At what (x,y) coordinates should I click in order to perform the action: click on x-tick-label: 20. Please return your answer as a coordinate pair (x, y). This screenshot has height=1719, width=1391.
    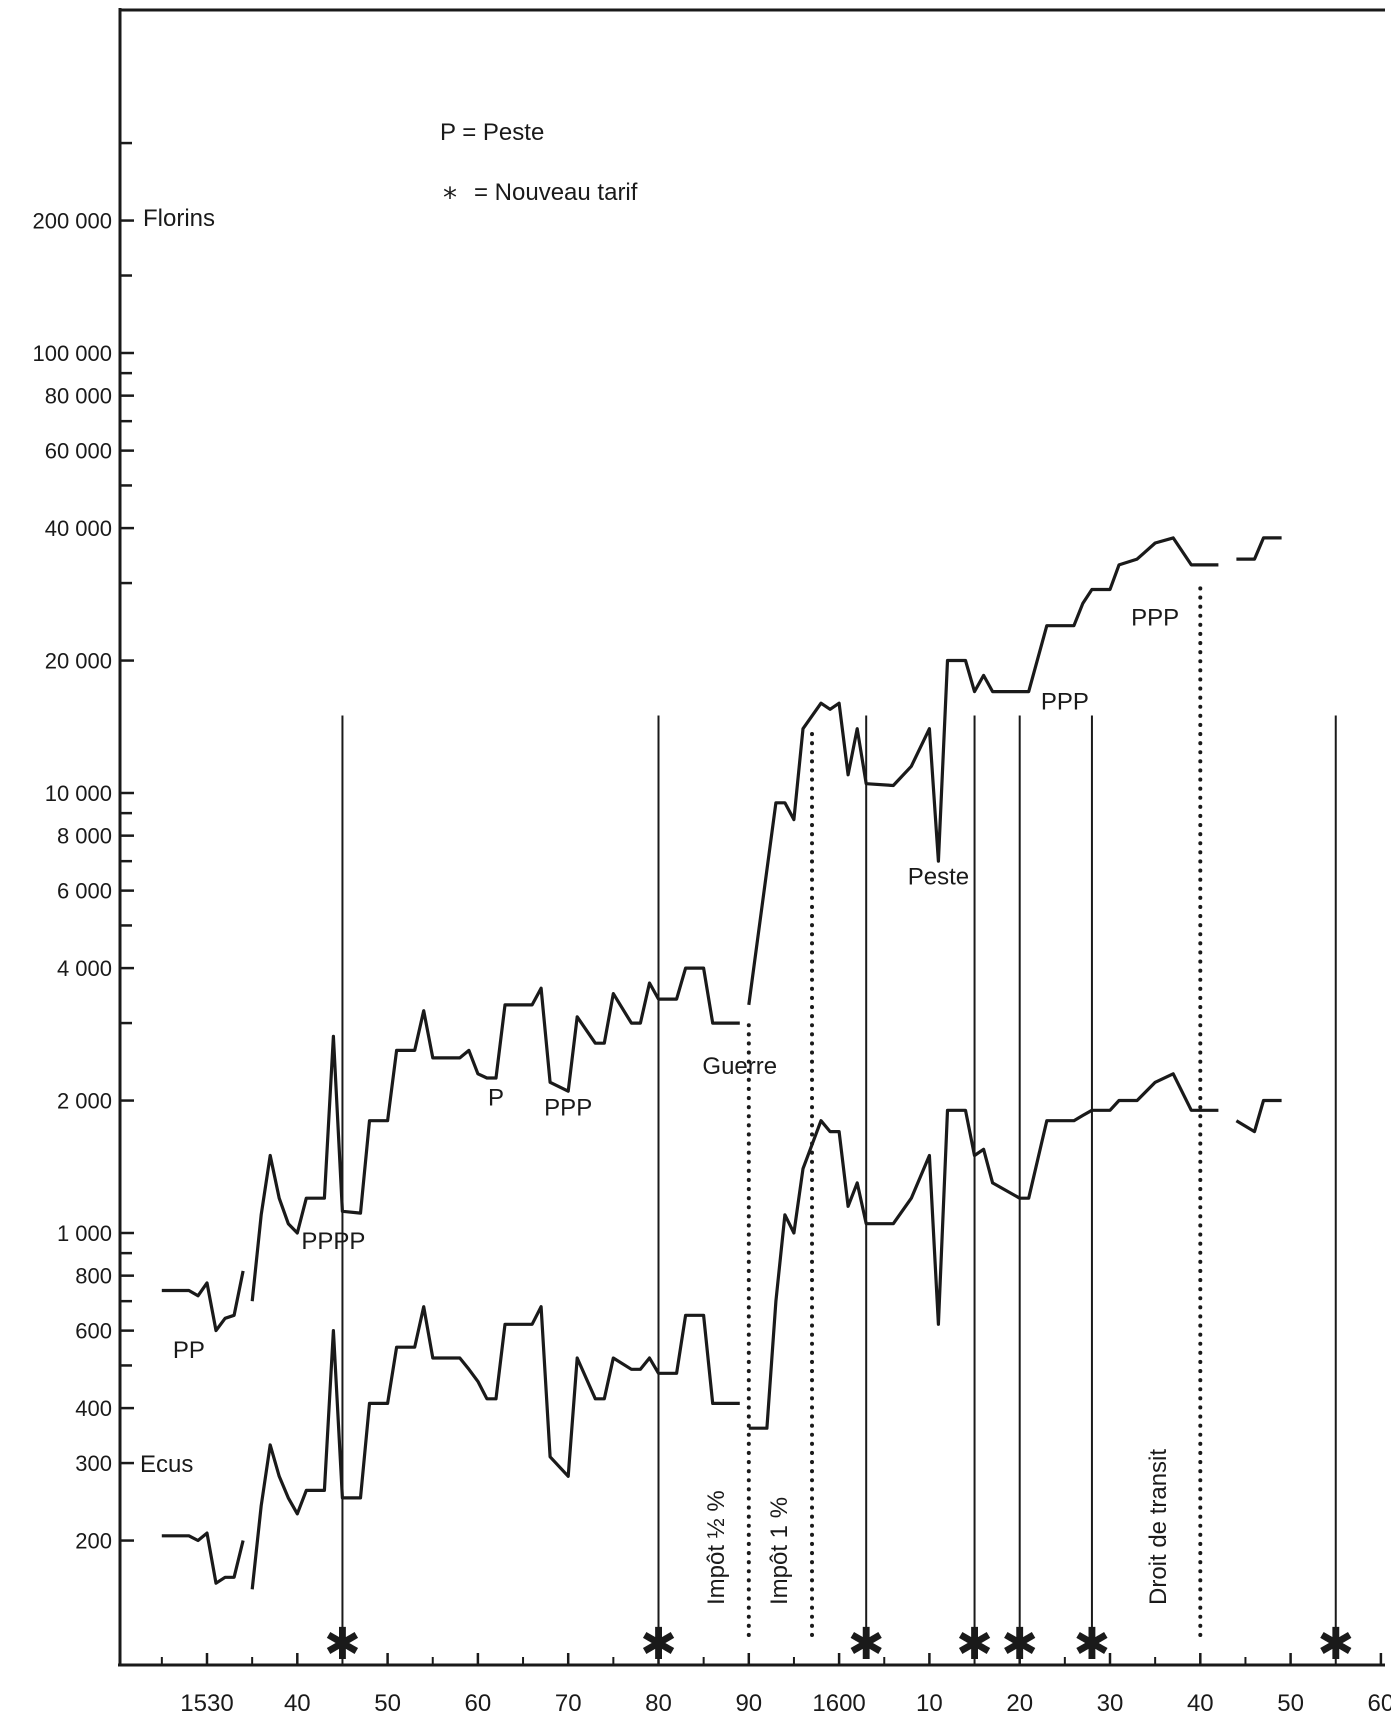
    Looking at the image, I should click on (1019, 1703).